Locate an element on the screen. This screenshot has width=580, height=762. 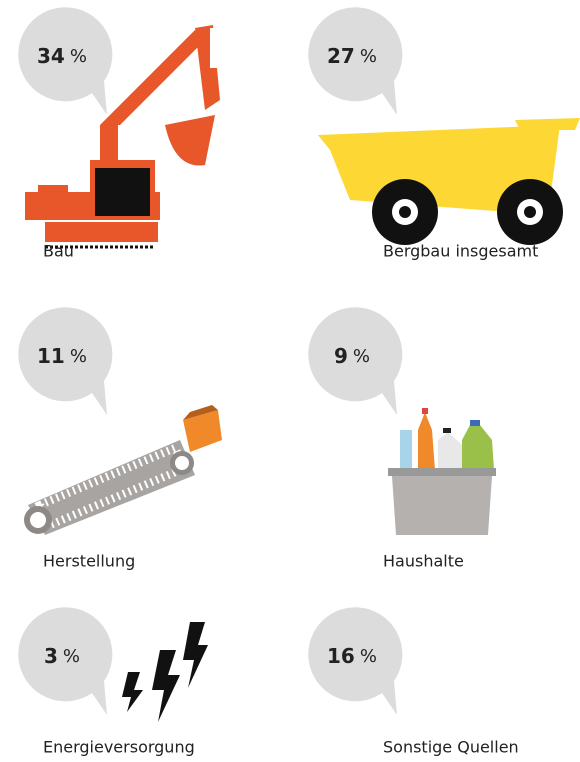
percentage: 16% is located at coordinates (352, 656).